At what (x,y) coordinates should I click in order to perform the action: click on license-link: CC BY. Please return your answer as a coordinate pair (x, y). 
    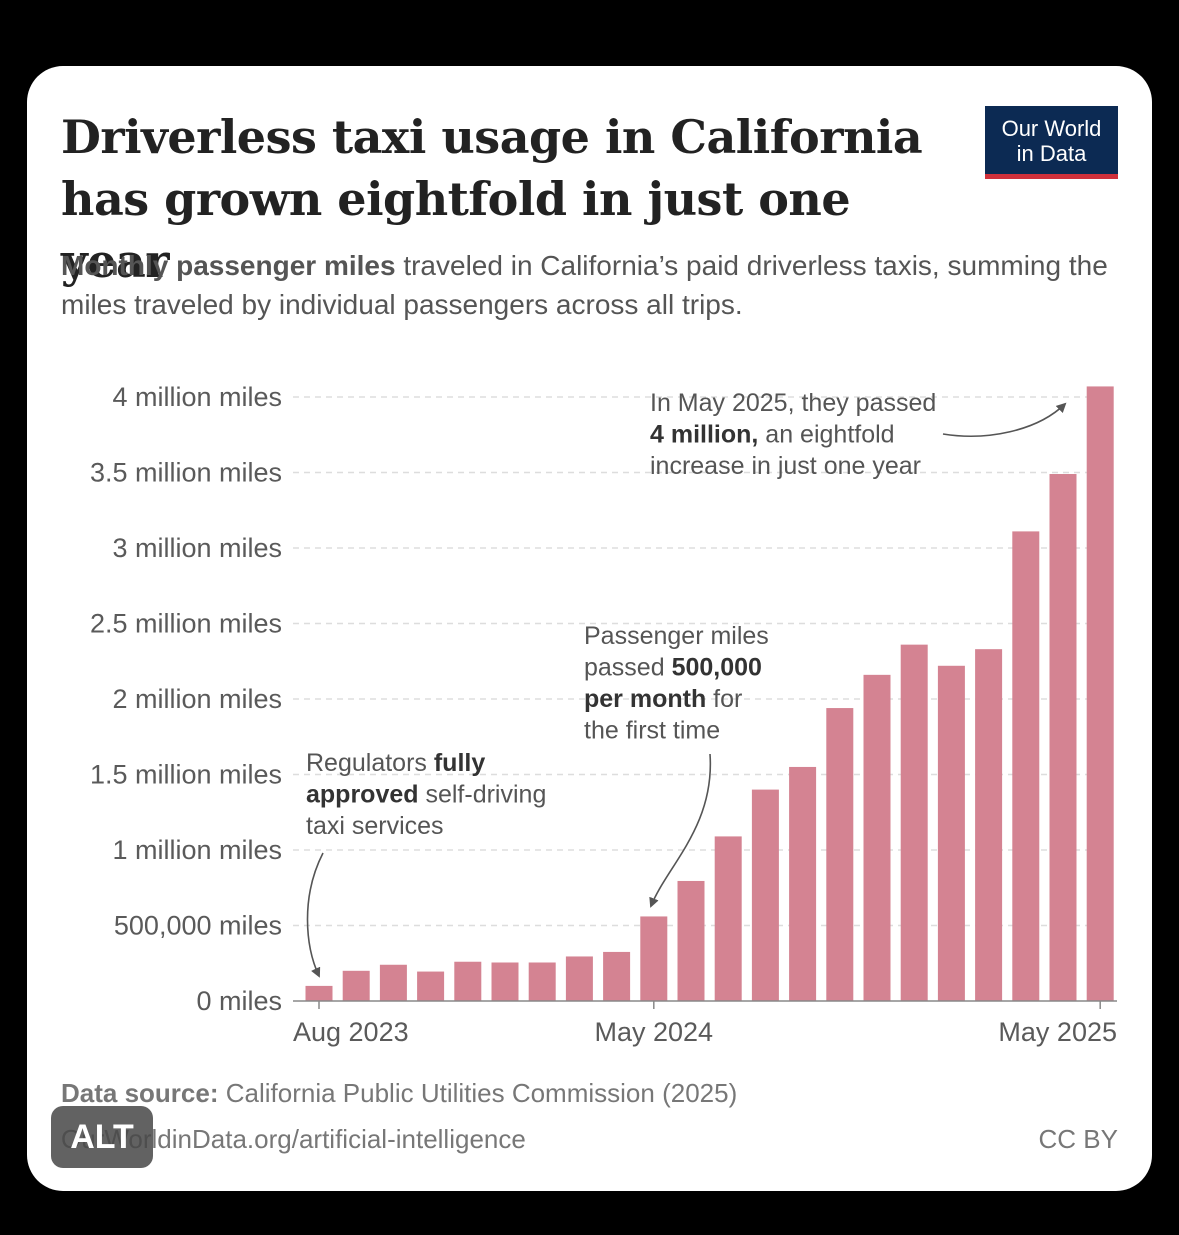
    Looking at the image, I should click on (1078, 1139).